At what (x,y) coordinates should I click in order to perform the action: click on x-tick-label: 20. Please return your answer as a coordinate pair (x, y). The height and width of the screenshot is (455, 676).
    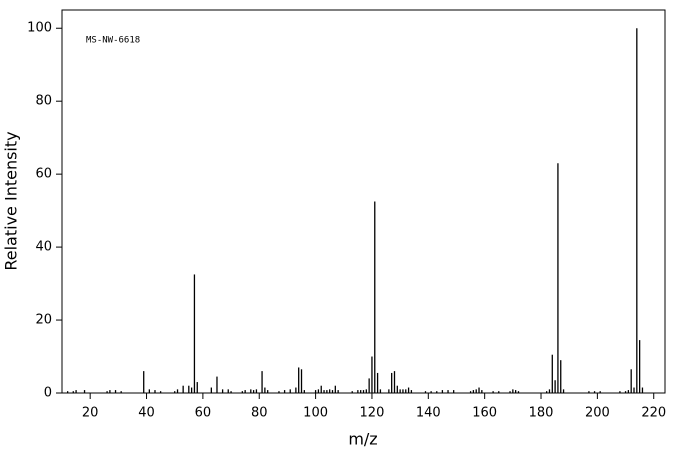
    Looking at the image, I should click on (90, 413).